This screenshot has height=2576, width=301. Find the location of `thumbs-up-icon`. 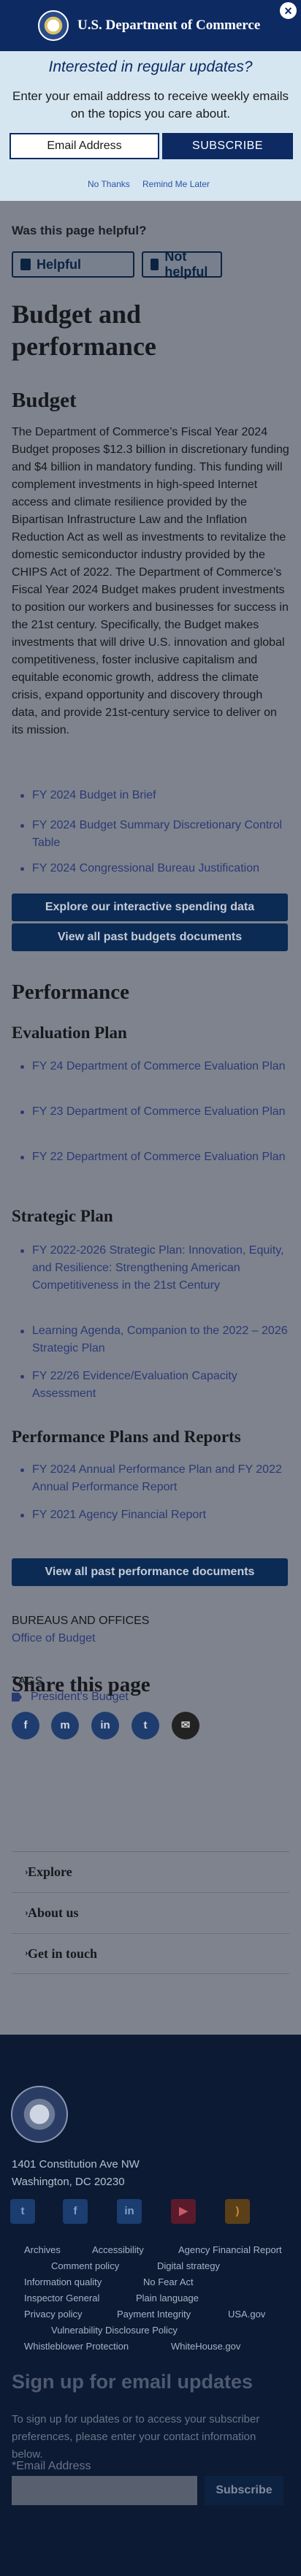

thumbs-up-icon is located at coordinates (25, 264).